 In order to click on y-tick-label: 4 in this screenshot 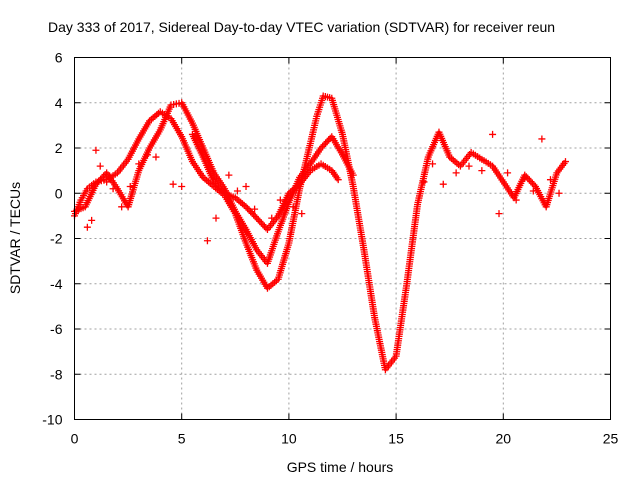, I will do `click(59, 103)`.